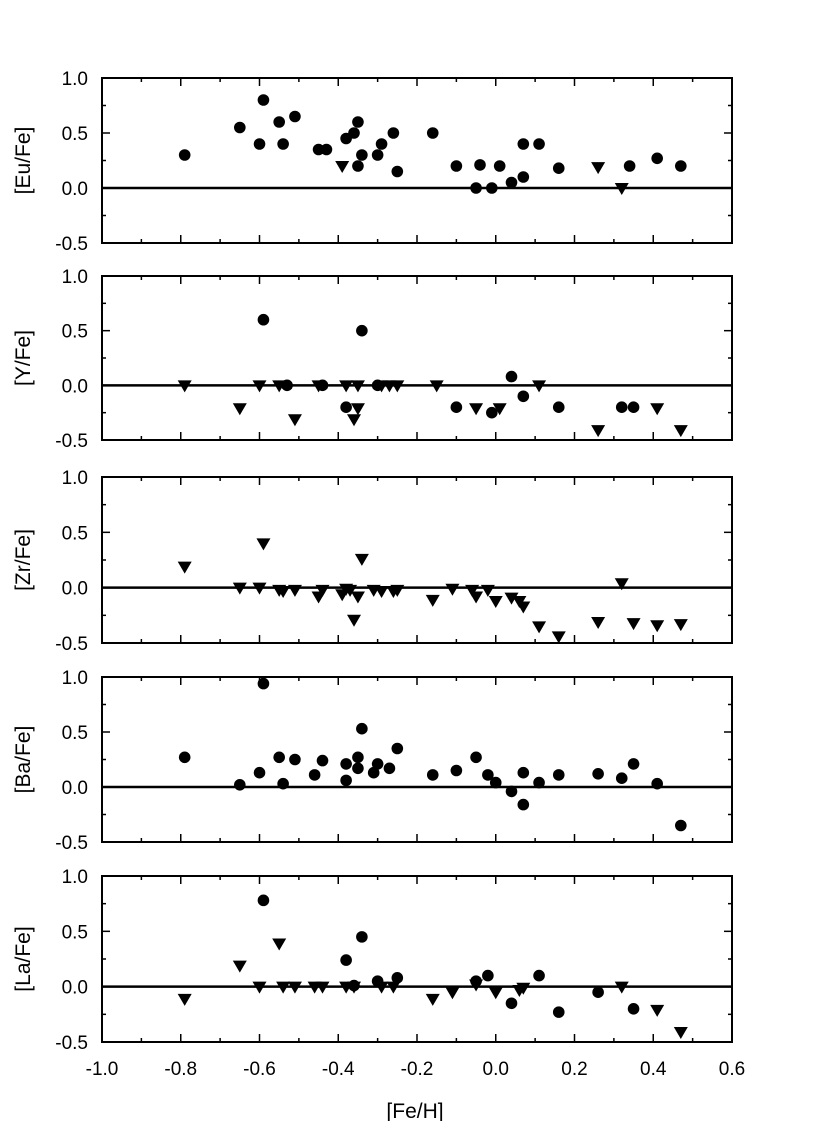 This screenshot has height=1121, width=830. Describe the element at coordinates (496, 1069) in the screenshot. I see `x-tick-label: 0.0` at that location.